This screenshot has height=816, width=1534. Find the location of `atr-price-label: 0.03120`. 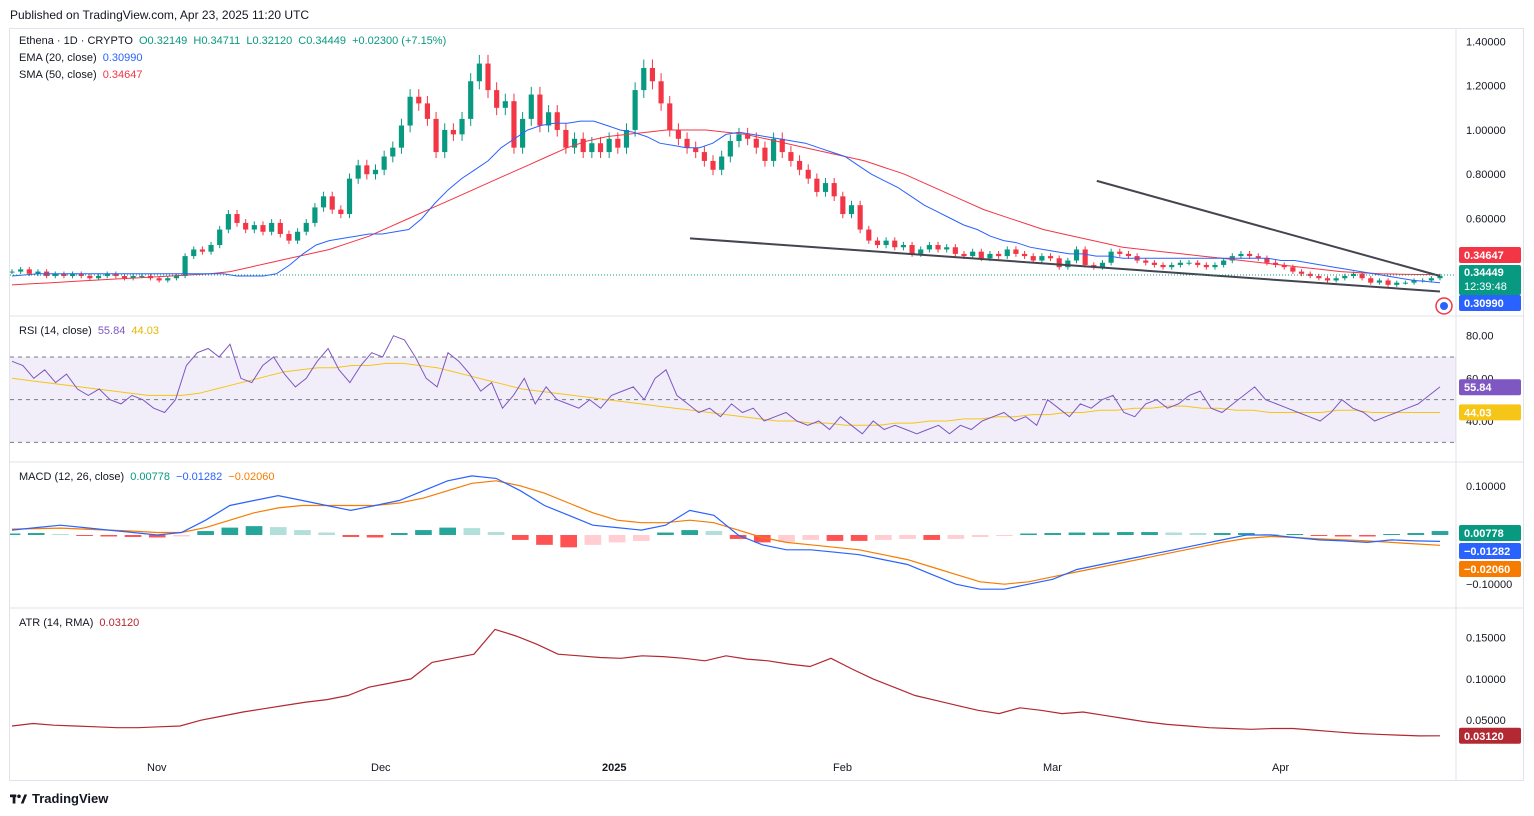

atr-price-label: 0.03120 is located at coordinates (1484, 737).